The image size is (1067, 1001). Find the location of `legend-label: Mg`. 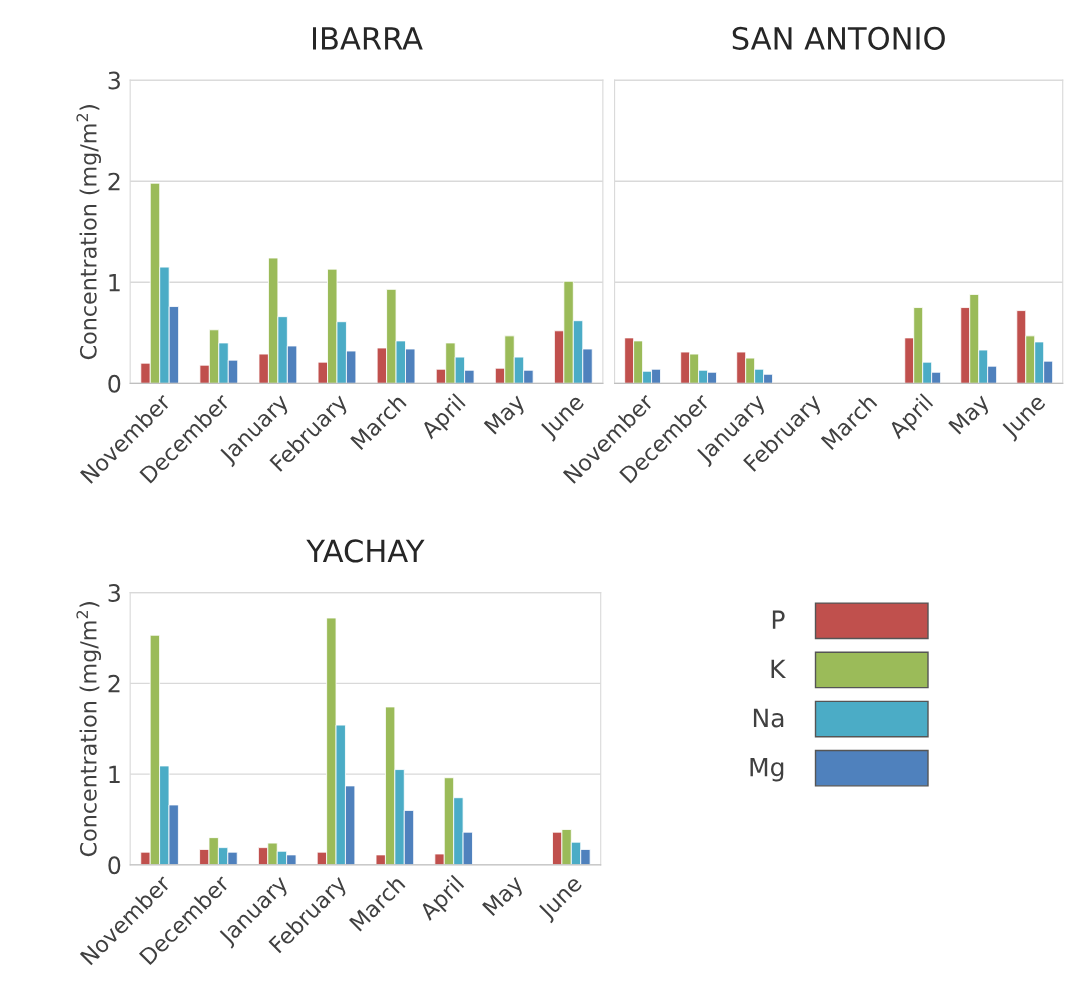

legend-label: Mg is located at coordinates (767, 769).